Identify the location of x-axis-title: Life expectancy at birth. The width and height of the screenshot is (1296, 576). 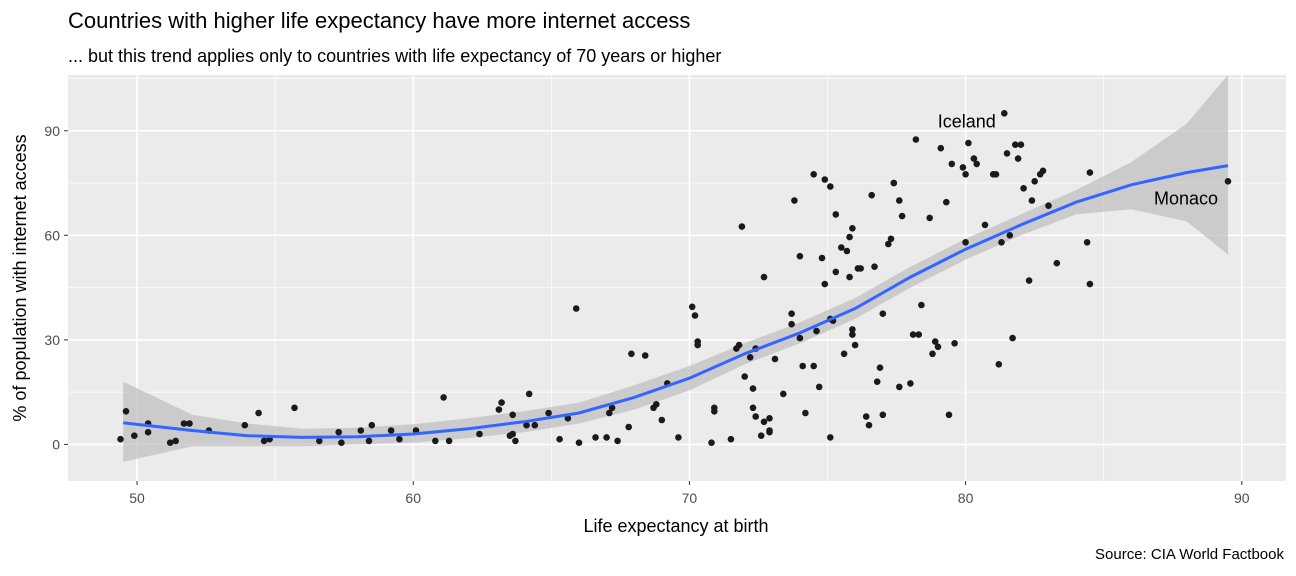
(675, 526).